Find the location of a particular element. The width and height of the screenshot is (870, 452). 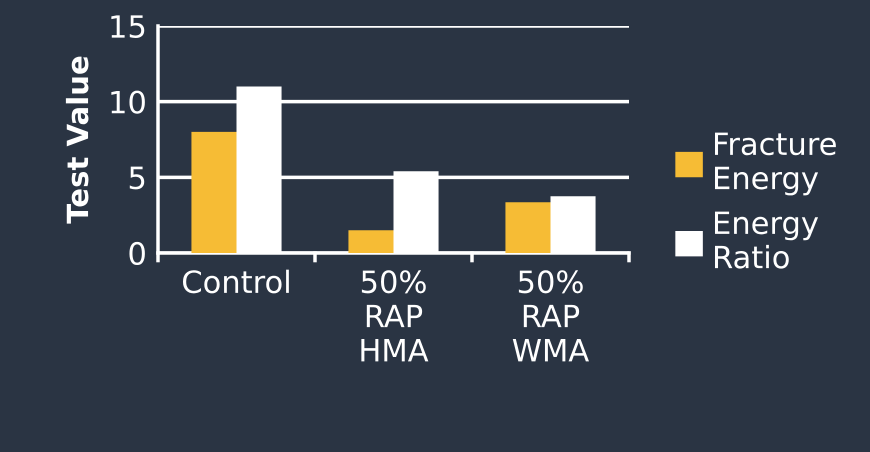

x-tick-label: 50% RAP WMA is located at coordinates (550, 316).